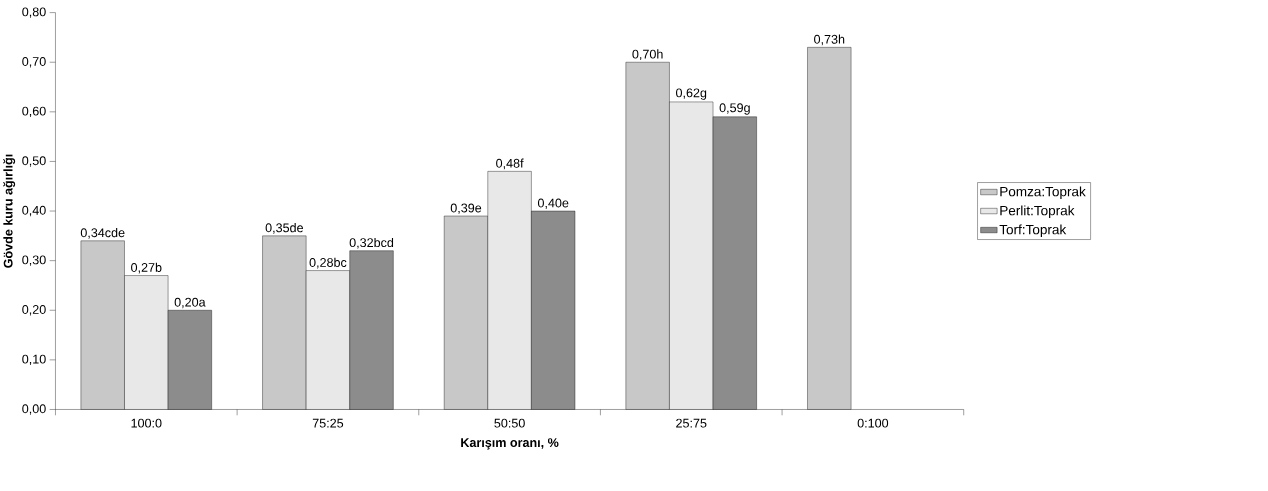 The image size is (1268, 491). Describe the element at coordinates (1037, 212) in the screenshot. I see `legend-label: Perlit:Toprak` at that location.